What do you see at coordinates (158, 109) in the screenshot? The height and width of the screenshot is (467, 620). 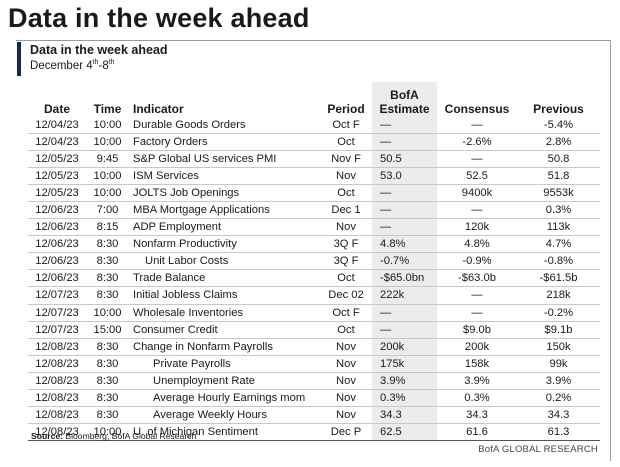 I see `header-indicator: Indicator` at bounding box center [158, 109].